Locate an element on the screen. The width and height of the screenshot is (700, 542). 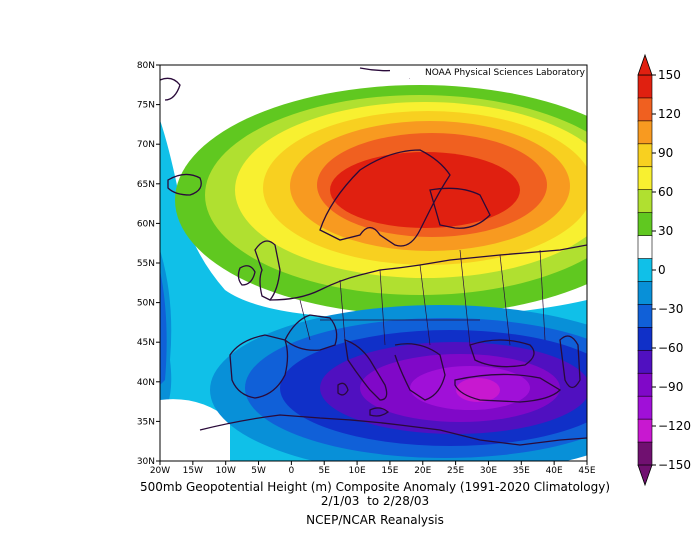
watermark: NOAA Physical Sciences Laboratory is located at coordinates (505, 73).